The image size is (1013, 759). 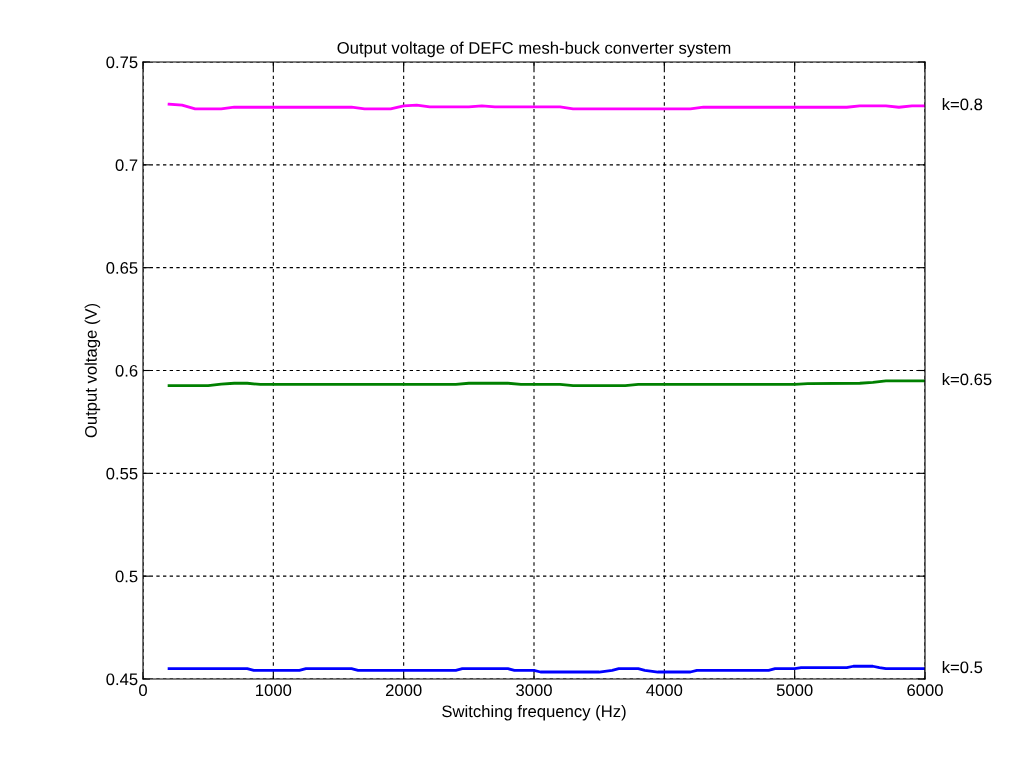 I want to click on chart-title: Output voltage of DEFC mesh-buck converter system, so click(x=534, y=49).